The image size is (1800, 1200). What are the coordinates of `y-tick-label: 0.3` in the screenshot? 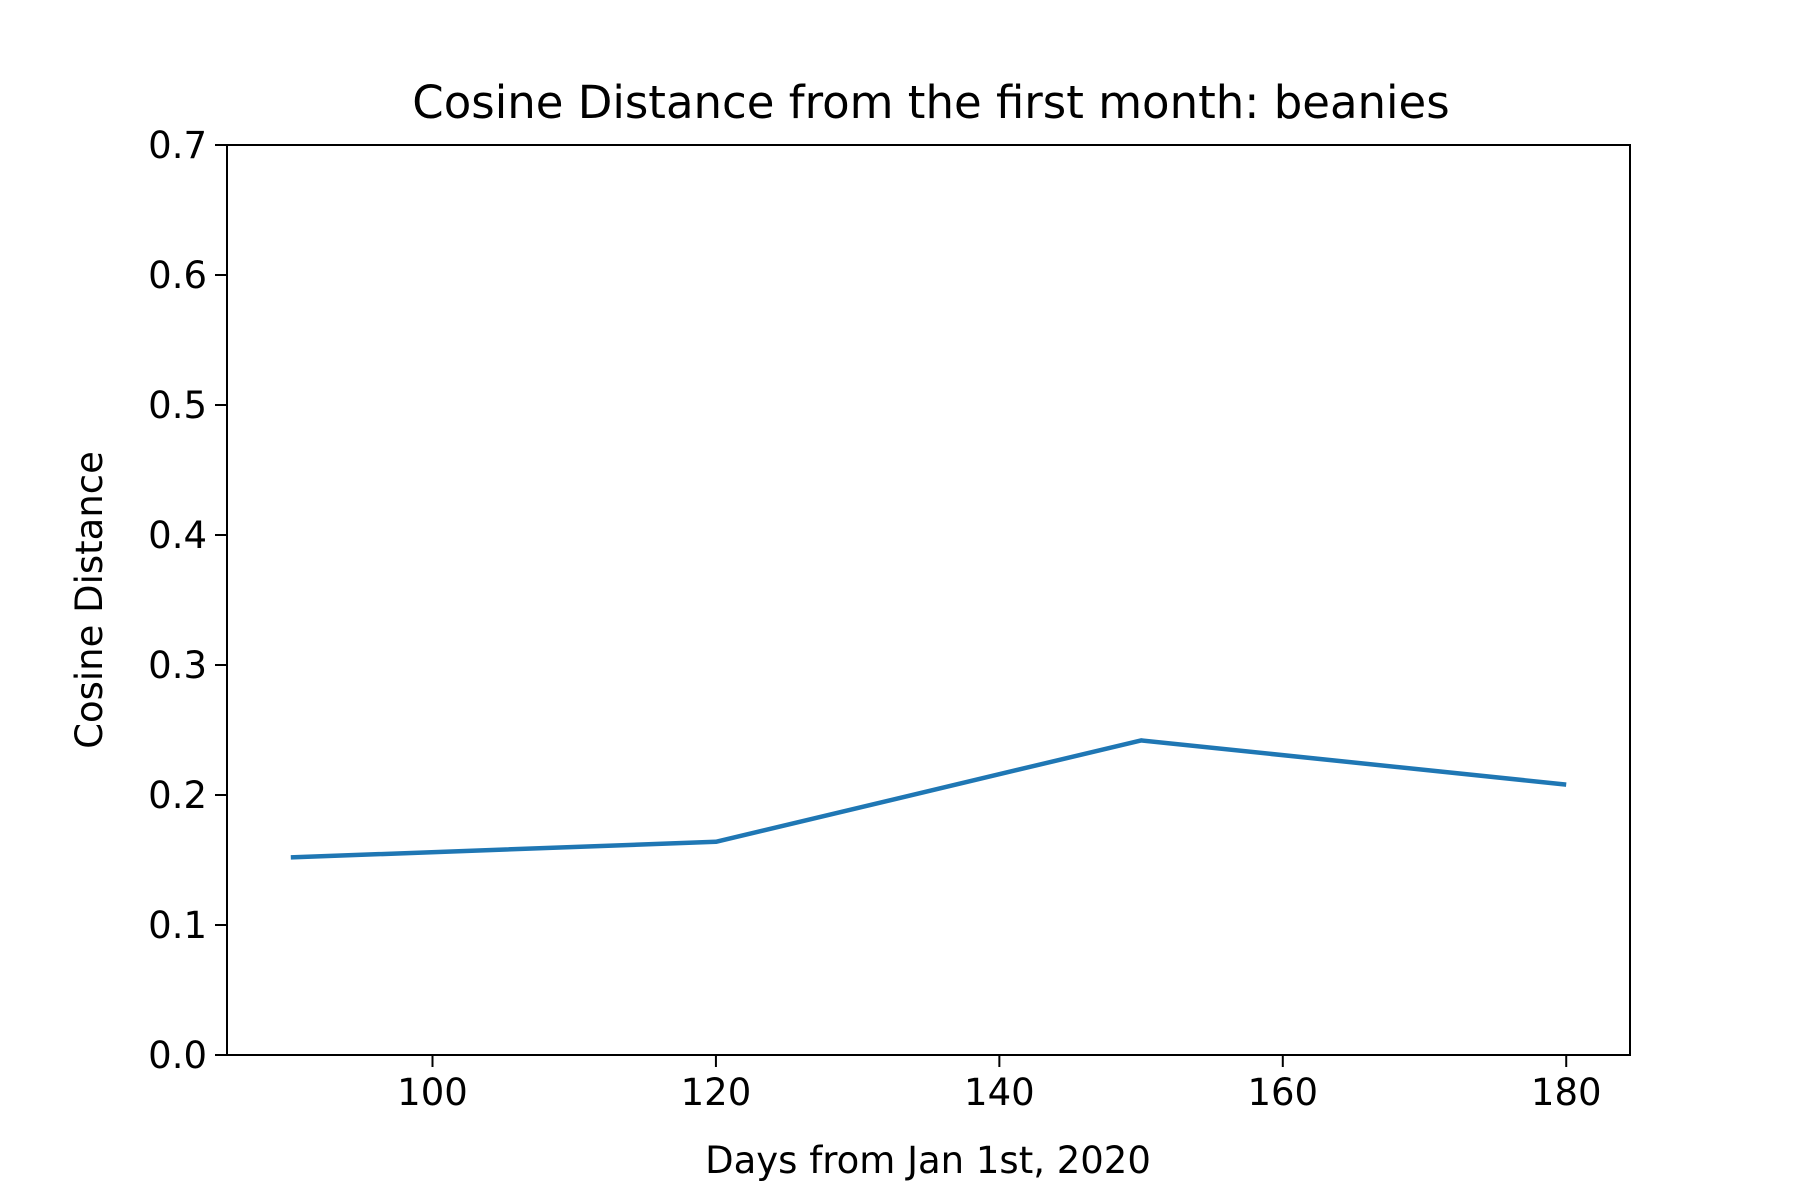 It's located at (177, 665).